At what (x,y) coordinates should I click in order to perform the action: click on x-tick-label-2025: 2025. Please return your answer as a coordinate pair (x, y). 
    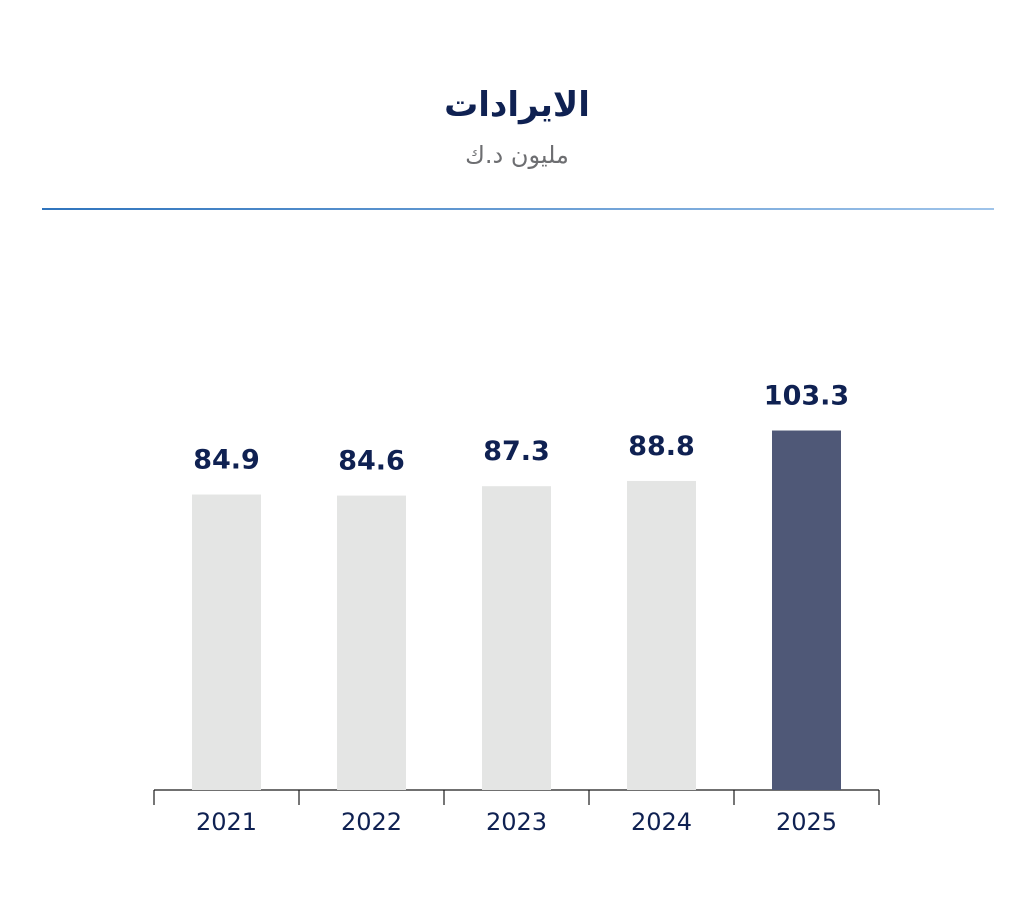
    Looking at the image, I should click on (806, 822).